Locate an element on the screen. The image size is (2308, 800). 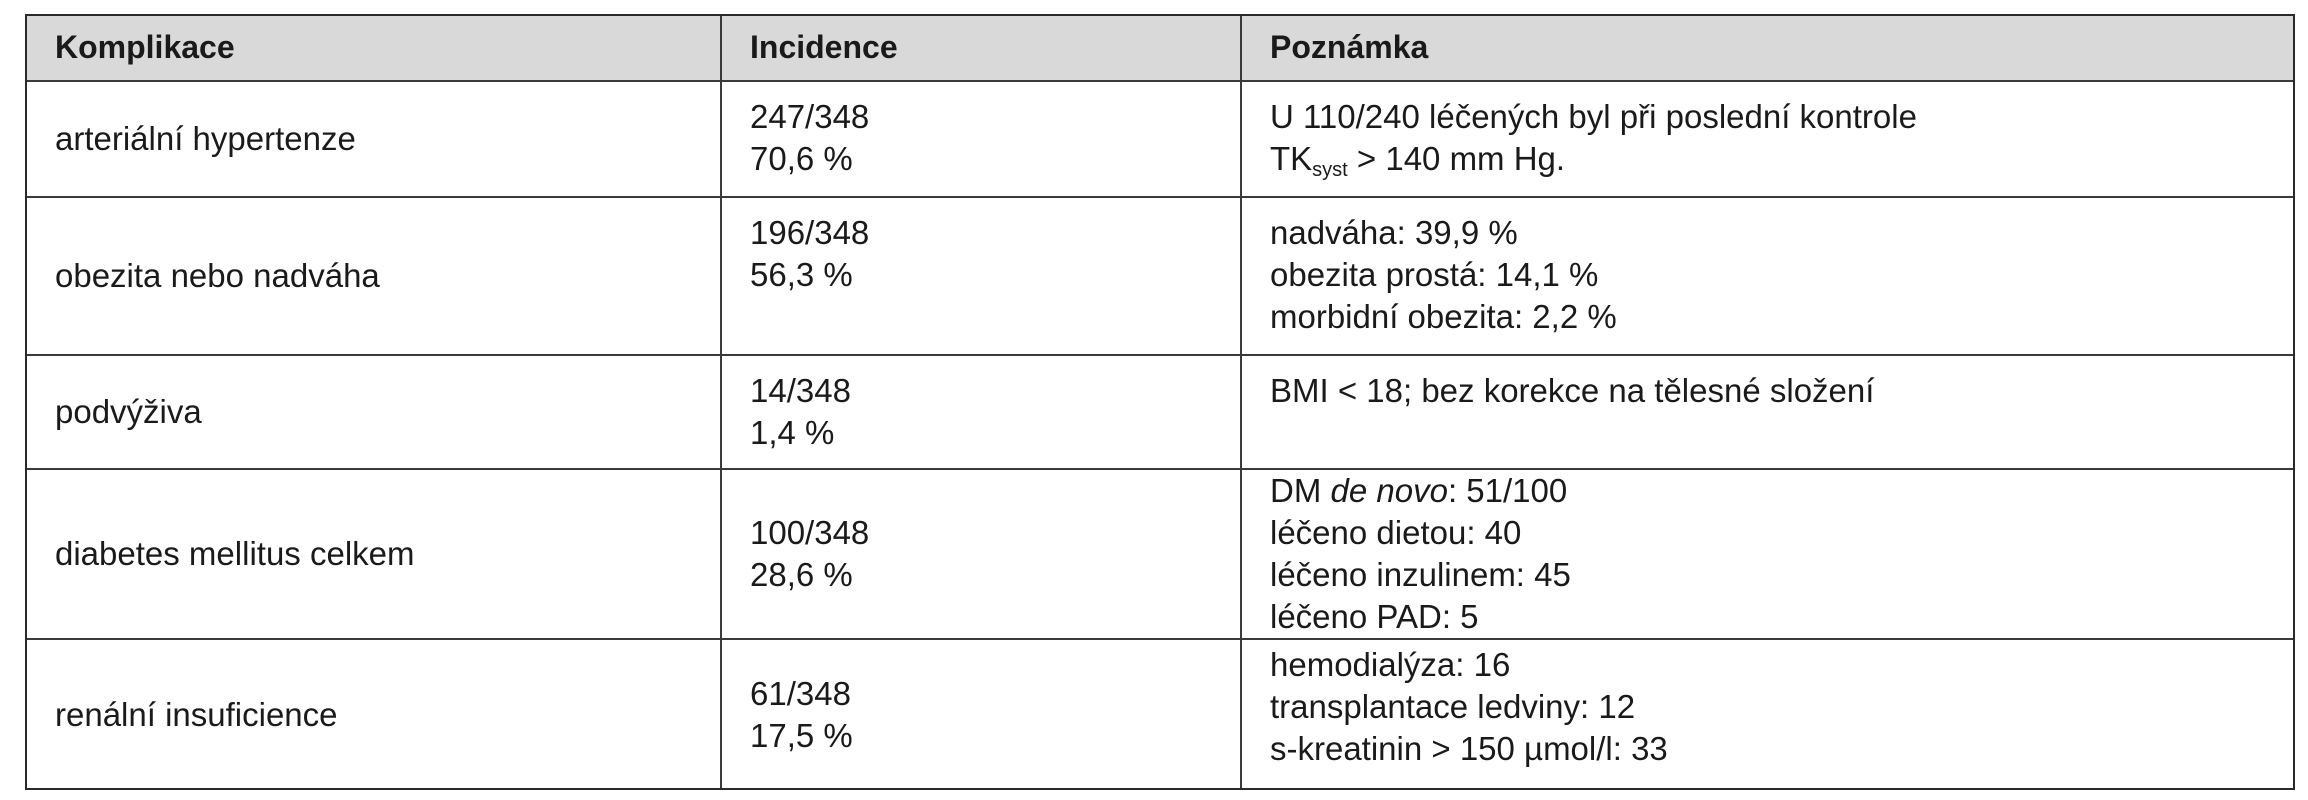
row-3-poznamka: BMI < 18; bez korekce na tělesné složení is located at coordinates (1572, 390).